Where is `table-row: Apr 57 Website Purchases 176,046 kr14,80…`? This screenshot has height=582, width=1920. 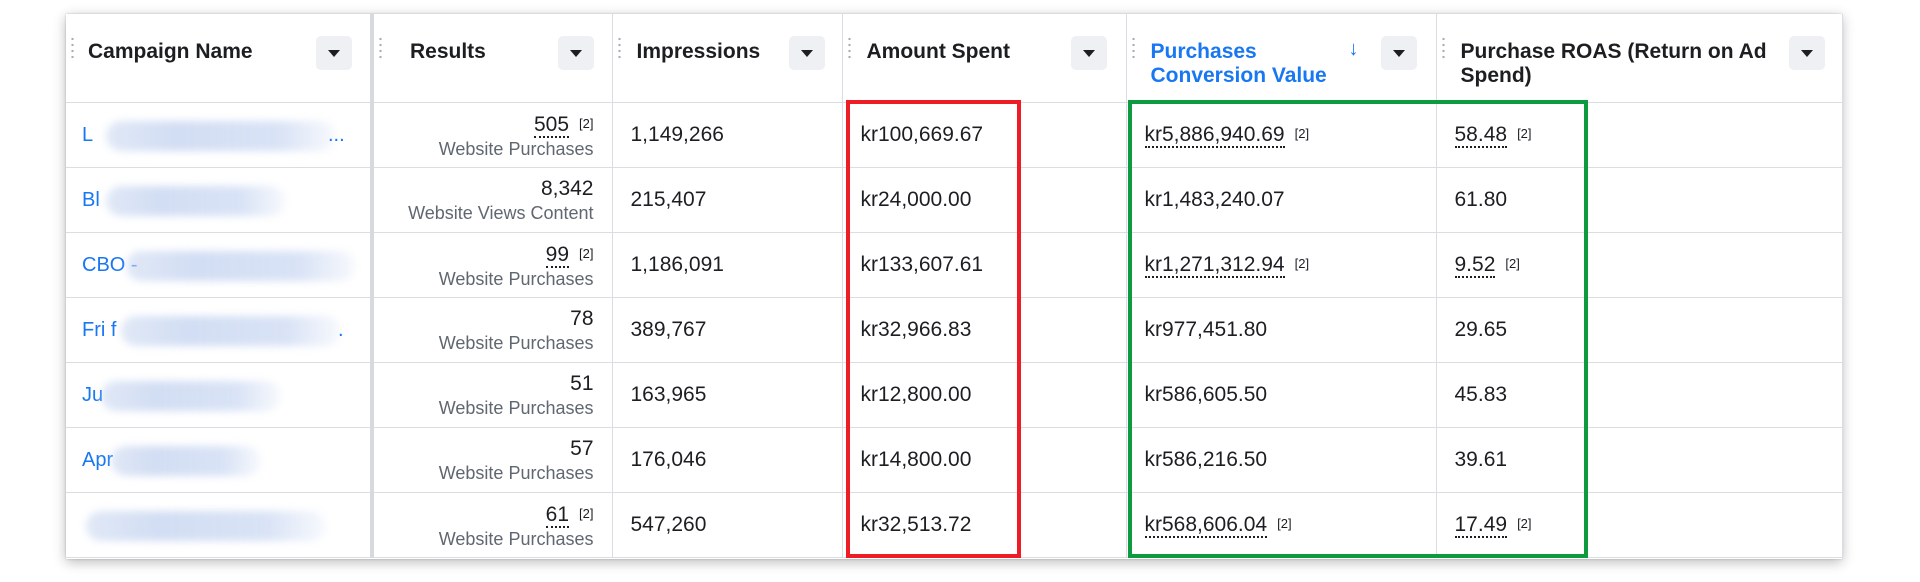
table-row: Apr 57 Website Purchases 176,046 kr14,80… is located at coordinates (954, 460).